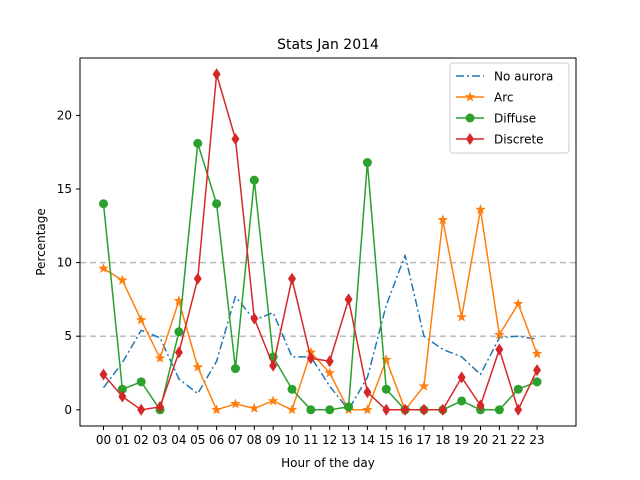 The image size is (640, 480). What do you see at coordinates (386, 440) in the screenshot?
I see `x-tick-label: 15` at bounding box center [386, 440].